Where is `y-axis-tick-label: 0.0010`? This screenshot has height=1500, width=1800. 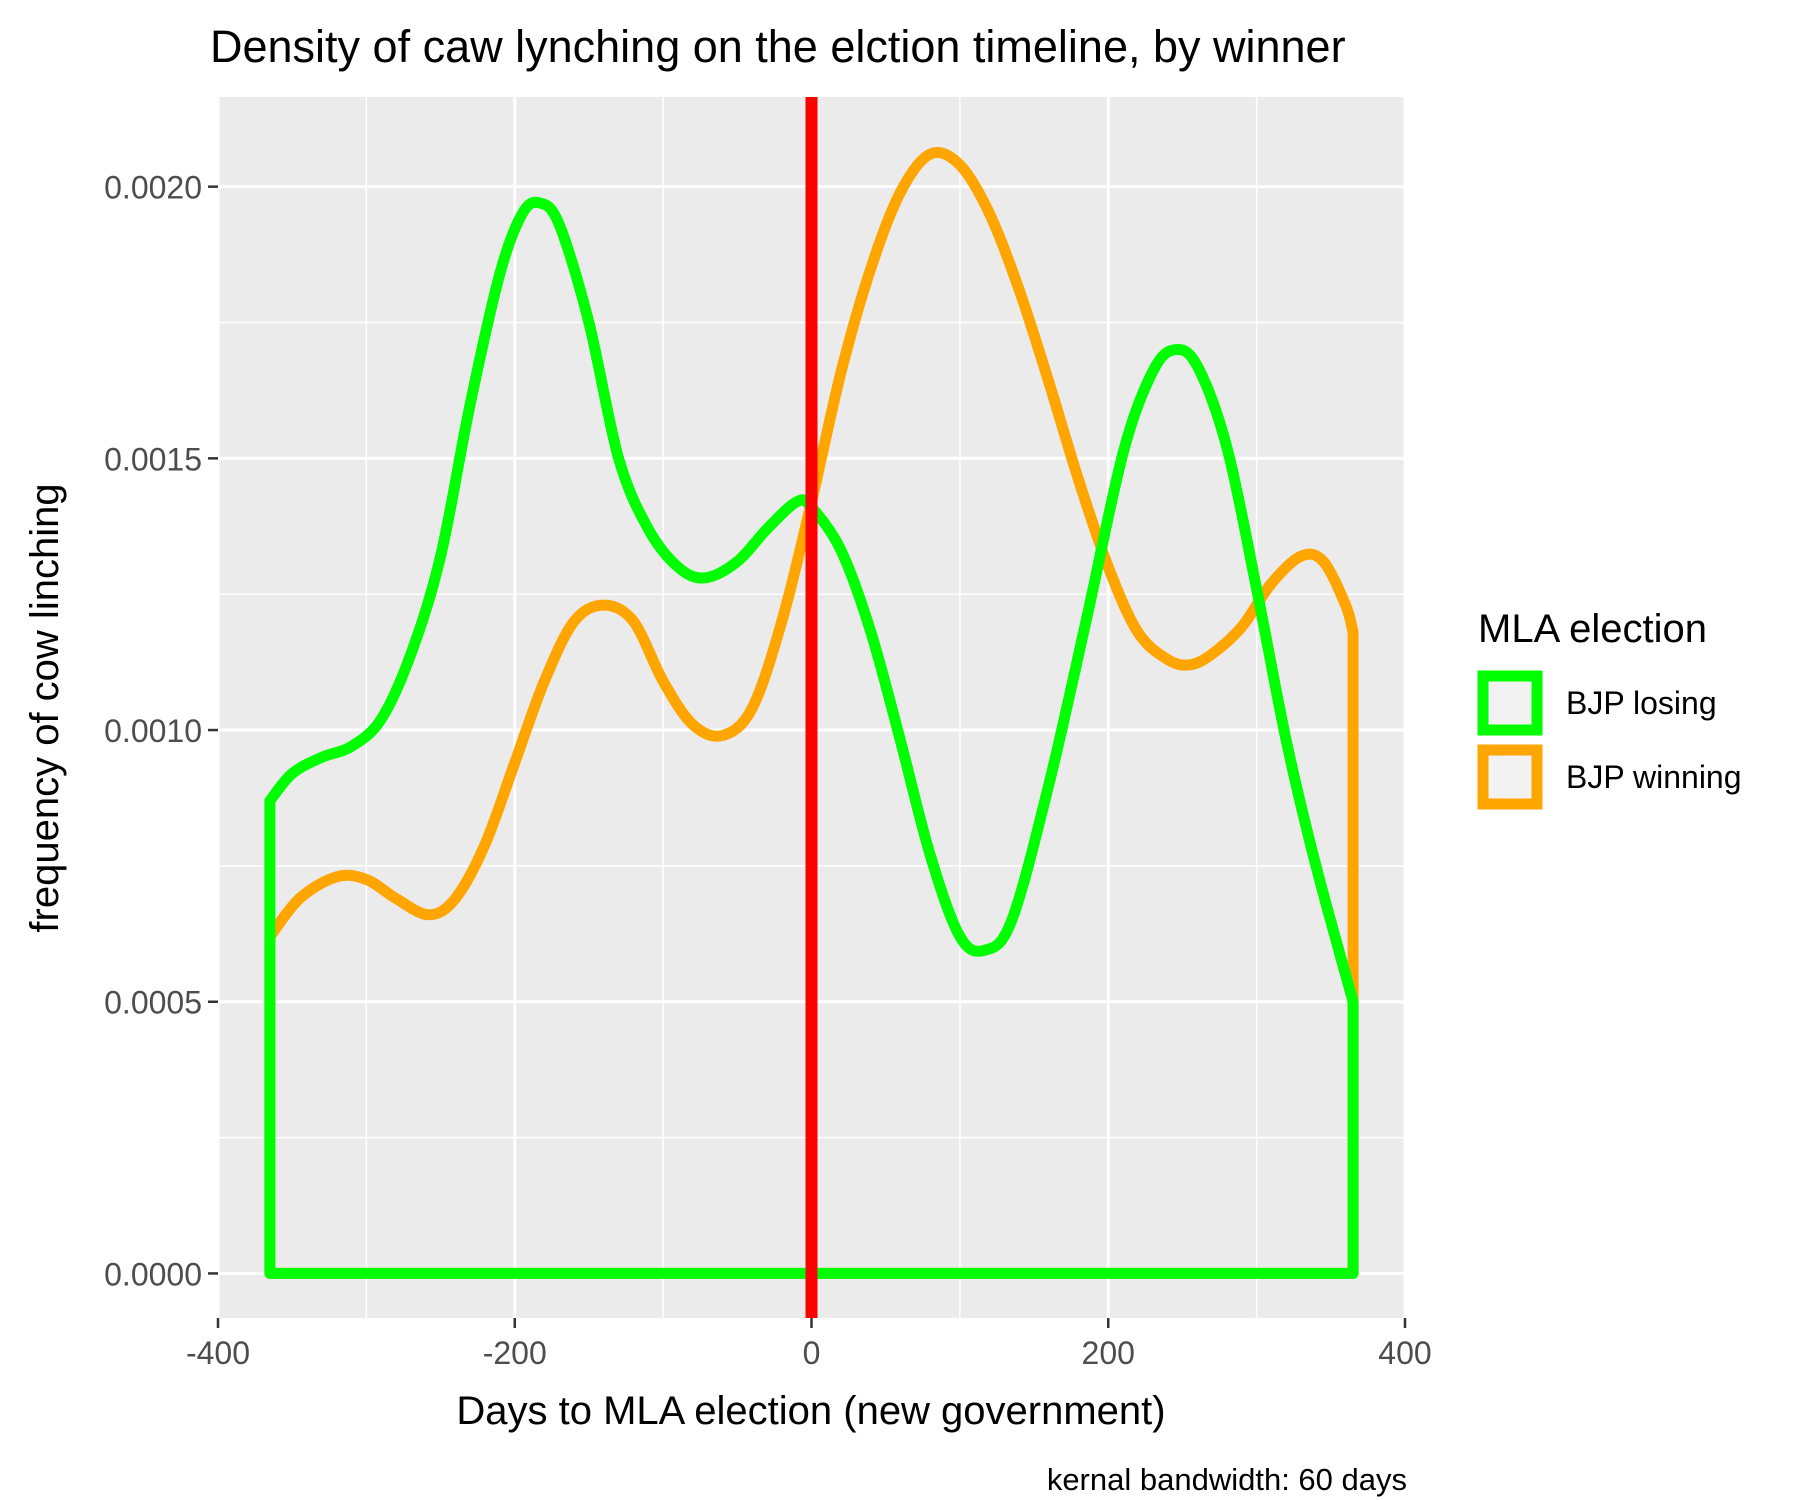 y-axis-tick-label: 0.0010 is located at coordinates (153, 731).